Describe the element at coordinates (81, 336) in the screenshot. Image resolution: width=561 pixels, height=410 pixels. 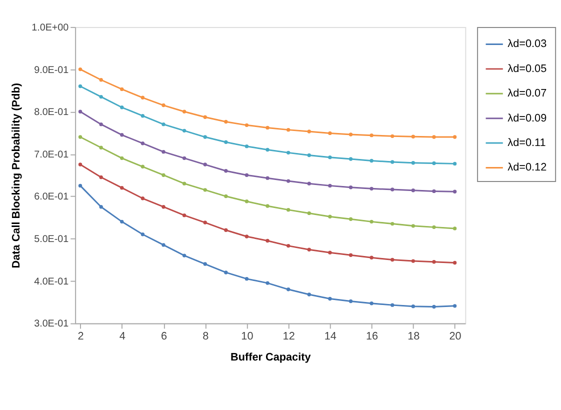
I see `x-tick-label: 2` at that location.